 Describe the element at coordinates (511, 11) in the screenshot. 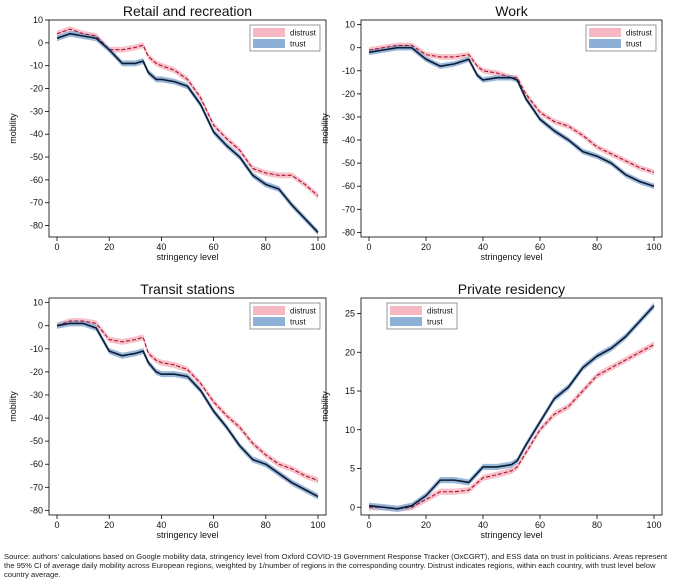

I see `panel-title: Work` at that location.